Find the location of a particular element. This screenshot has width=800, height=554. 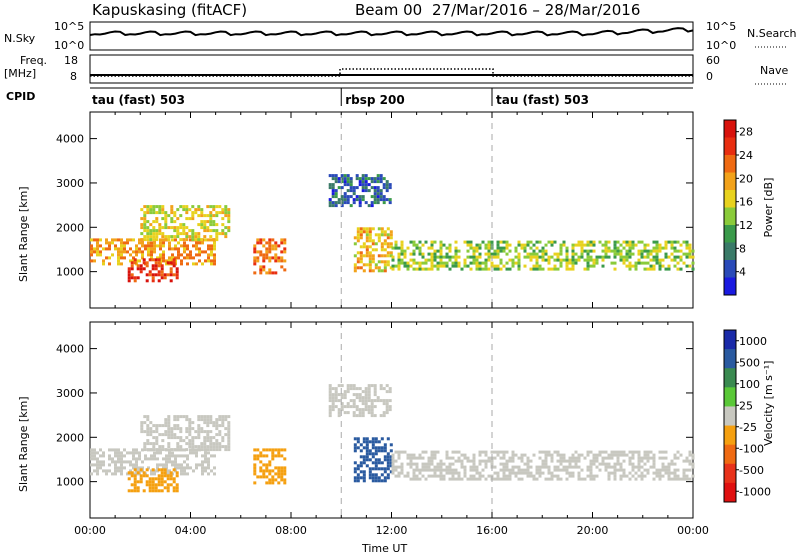

colorbar-tick-label: 100 is located at coordinates (749, 384).